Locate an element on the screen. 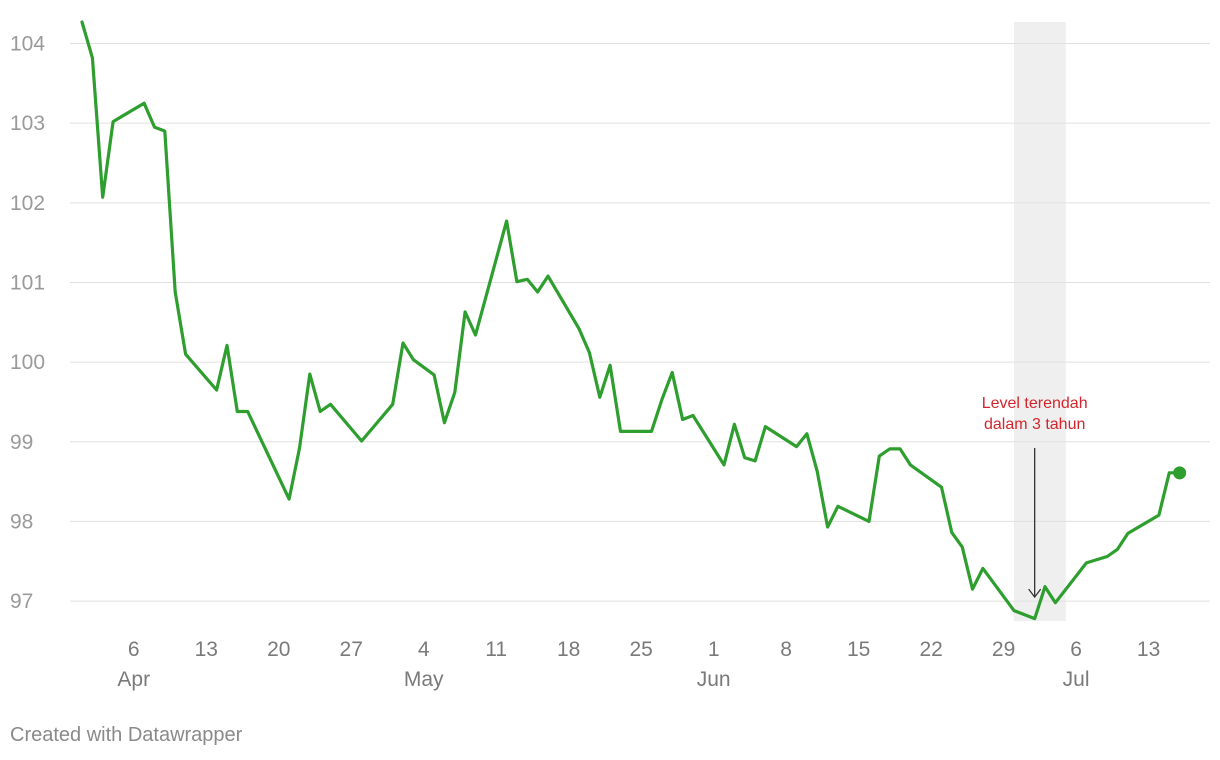 This screenshot has width=1220, height=760. x-tick-label: 25 is located at coordinates (640, 649).